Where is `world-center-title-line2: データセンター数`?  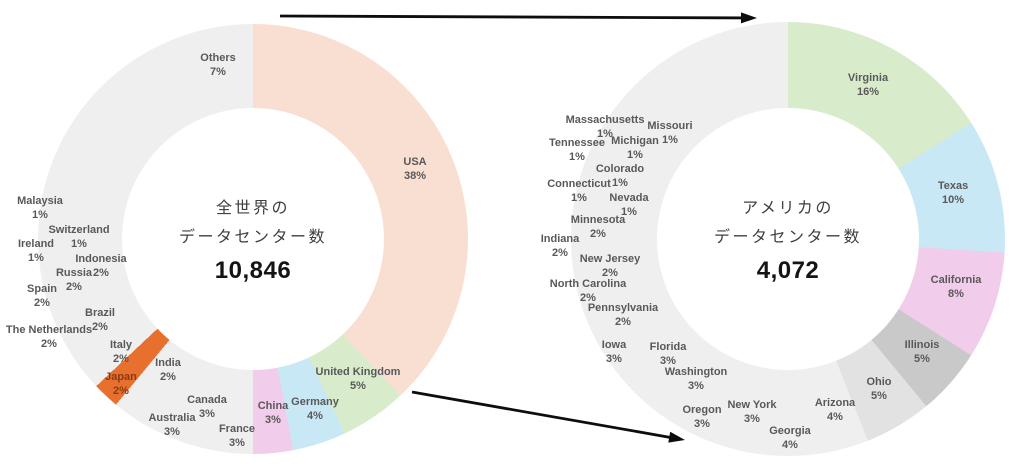 world-center-title-line2: データセンター数 is located at coordinates (252, 237).